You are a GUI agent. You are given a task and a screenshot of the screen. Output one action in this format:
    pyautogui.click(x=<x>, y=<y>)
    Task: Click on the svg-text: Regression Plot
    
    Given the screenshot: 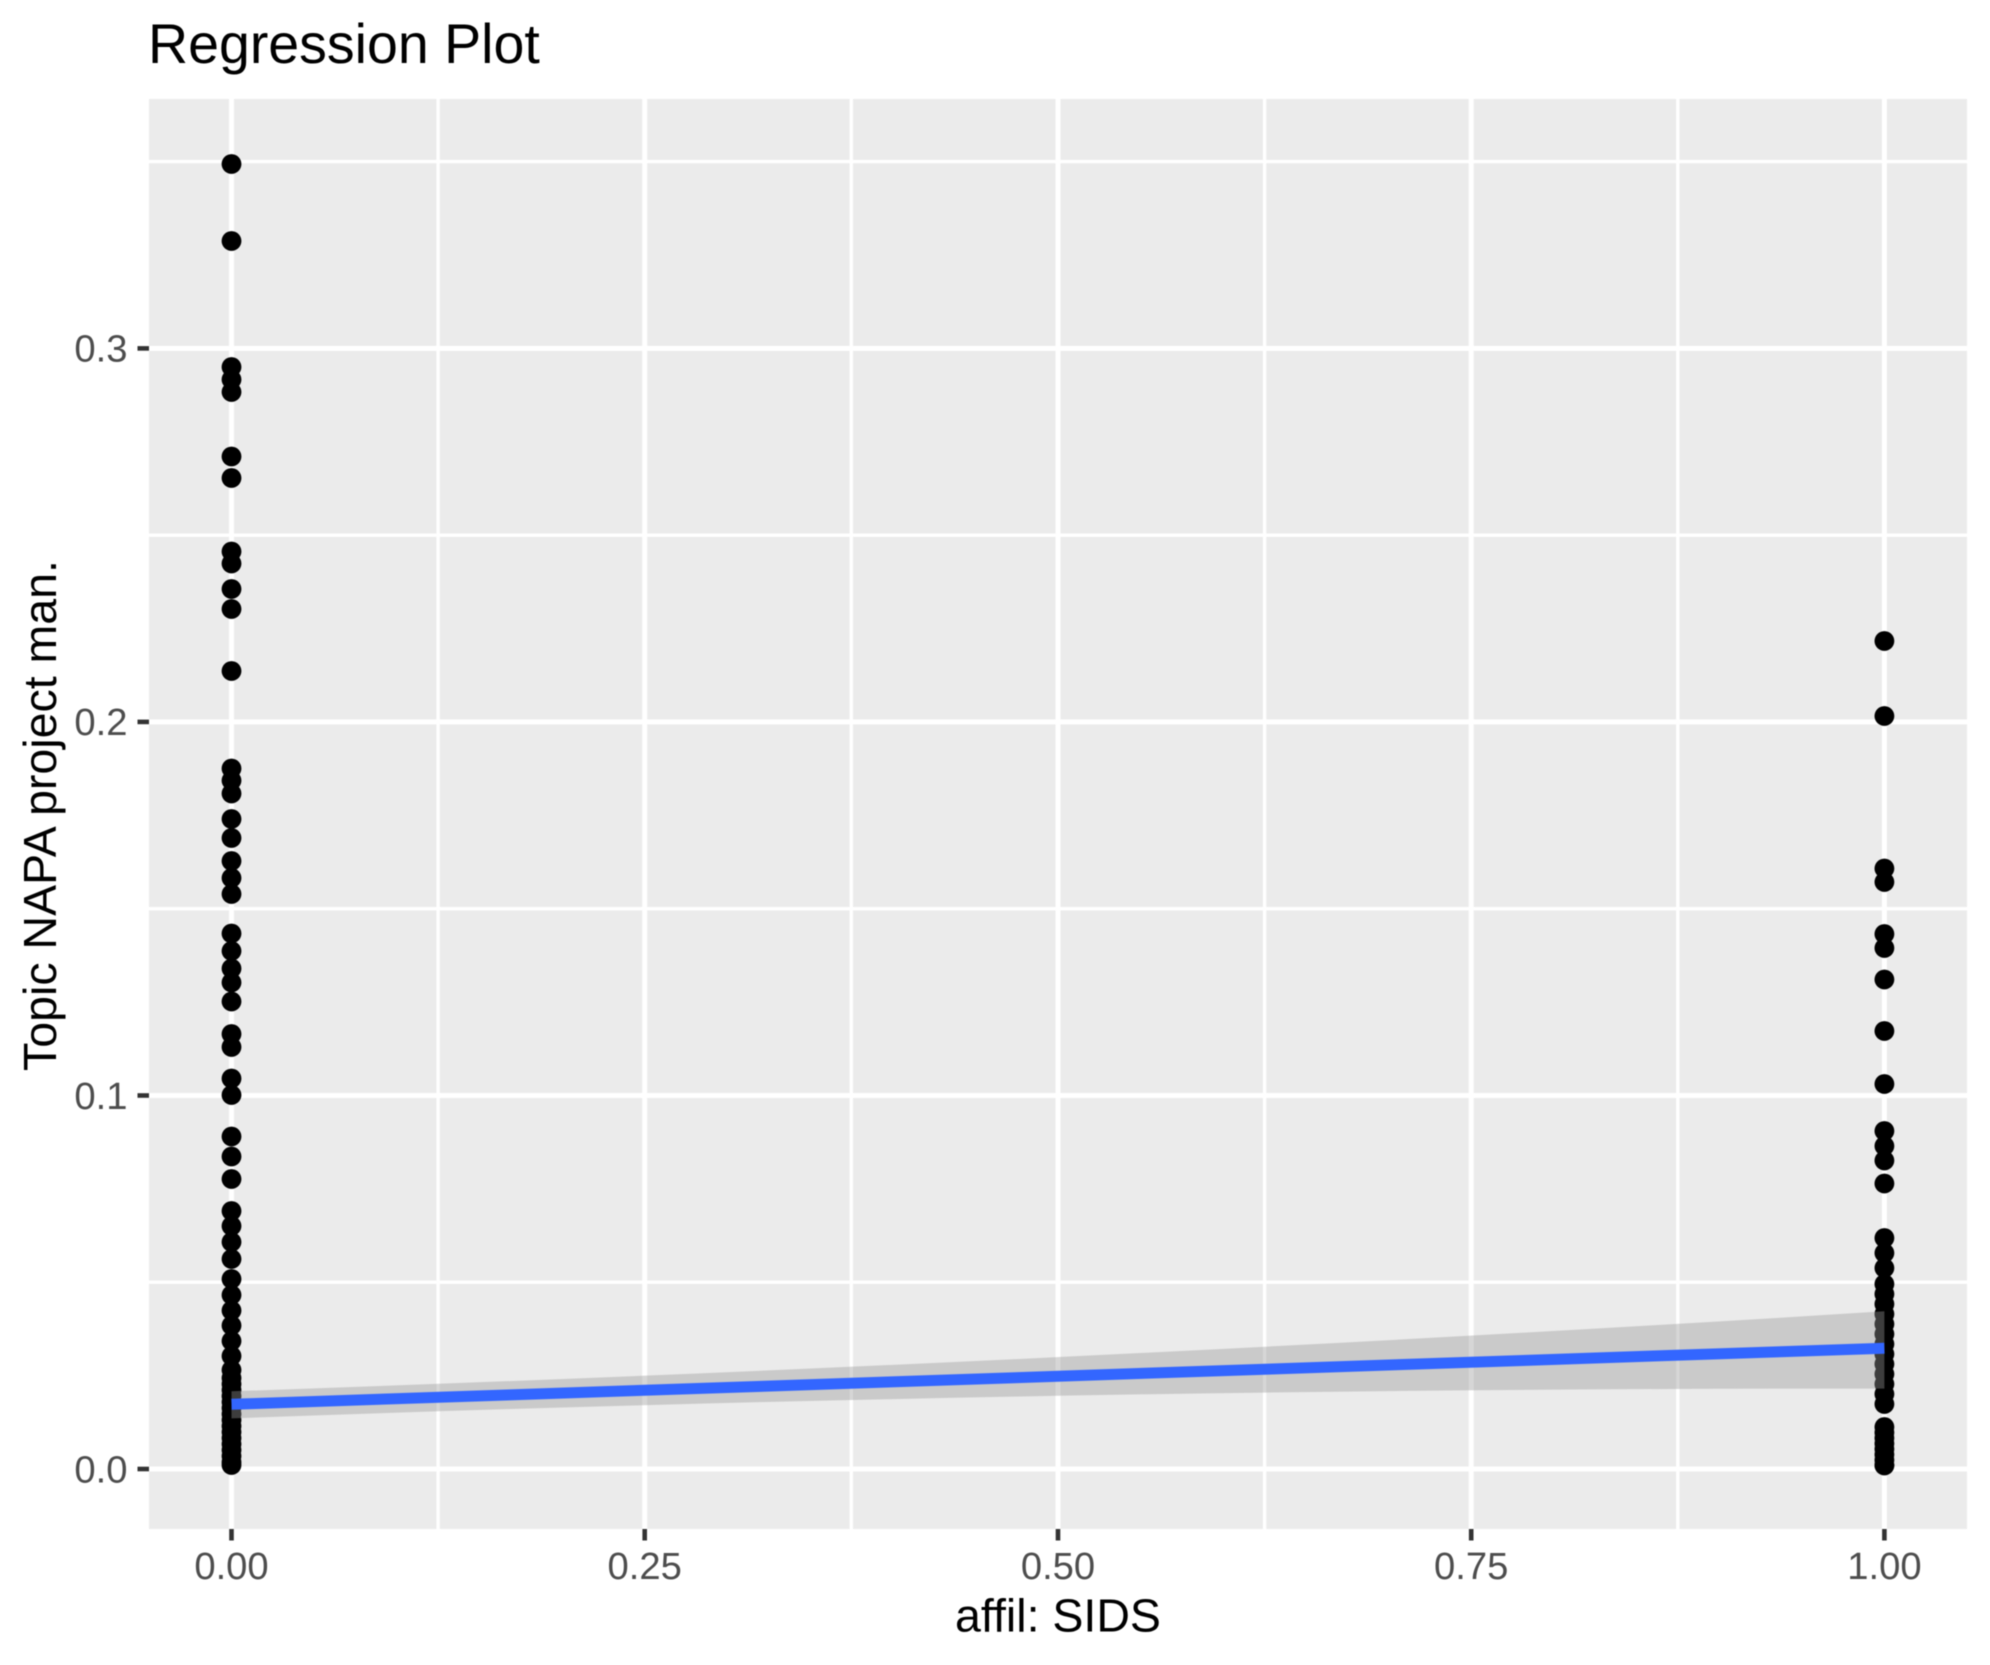 What is the action you would take?
    pyautogui.click(x=344, y=44)
    